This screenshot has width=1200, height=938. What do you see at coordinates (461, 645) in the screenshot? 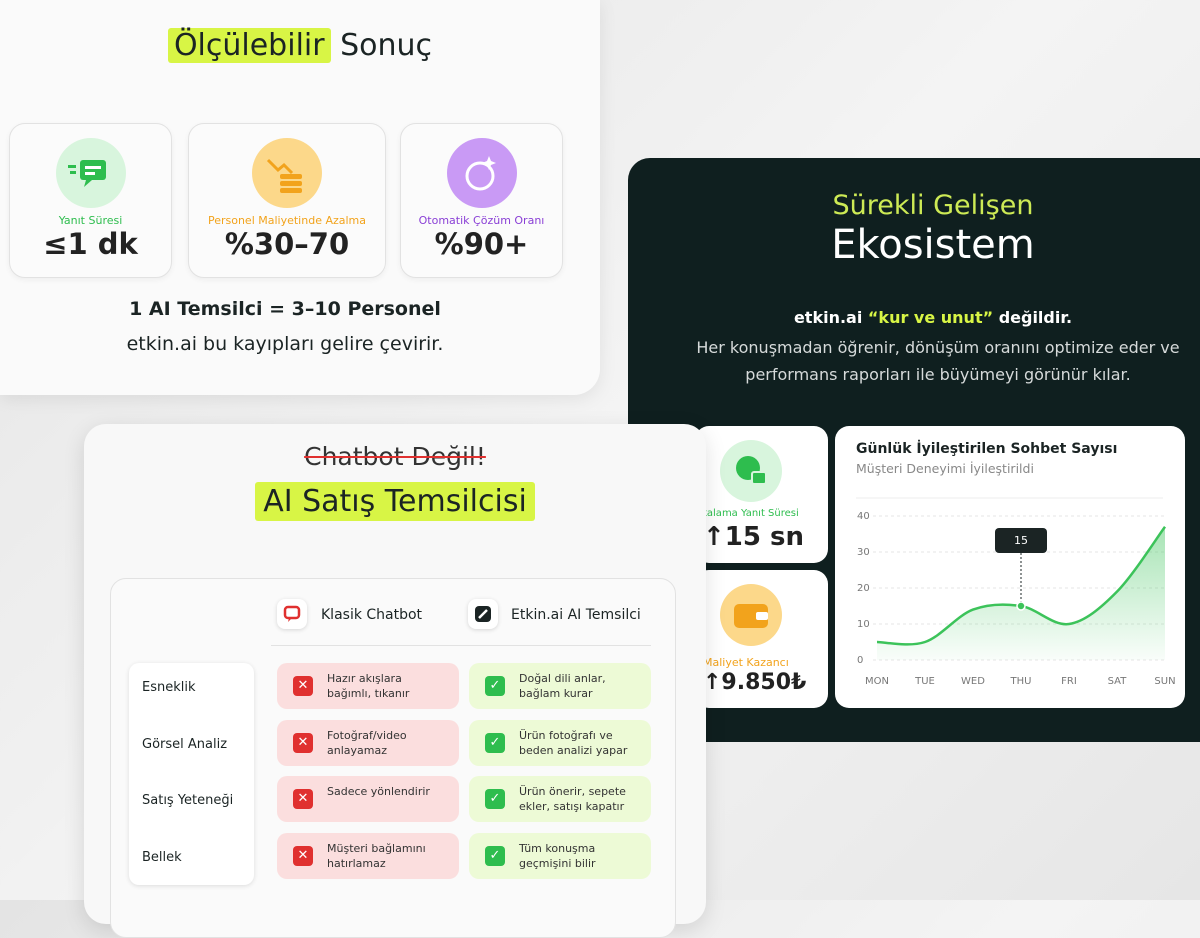
I see `divider` at bounding box center [461, 645].